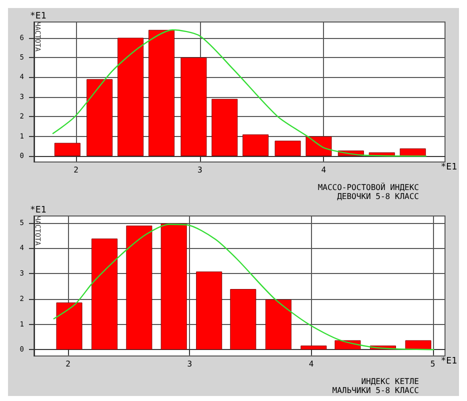  What do you see at coordinates (376, 386) in the screenshot?
I see `x-axis-title: ИНДЕКС КЕТЛЕ МАЛЬЧИКИ 5-8 КЛАСС` at bounding box center [376, 386].